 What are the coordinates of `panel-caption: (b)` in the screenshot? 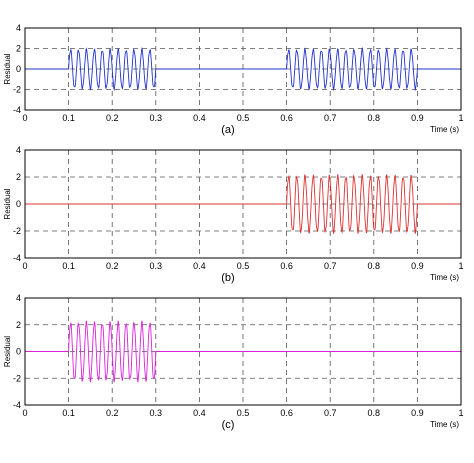 It's located at (227, 278).